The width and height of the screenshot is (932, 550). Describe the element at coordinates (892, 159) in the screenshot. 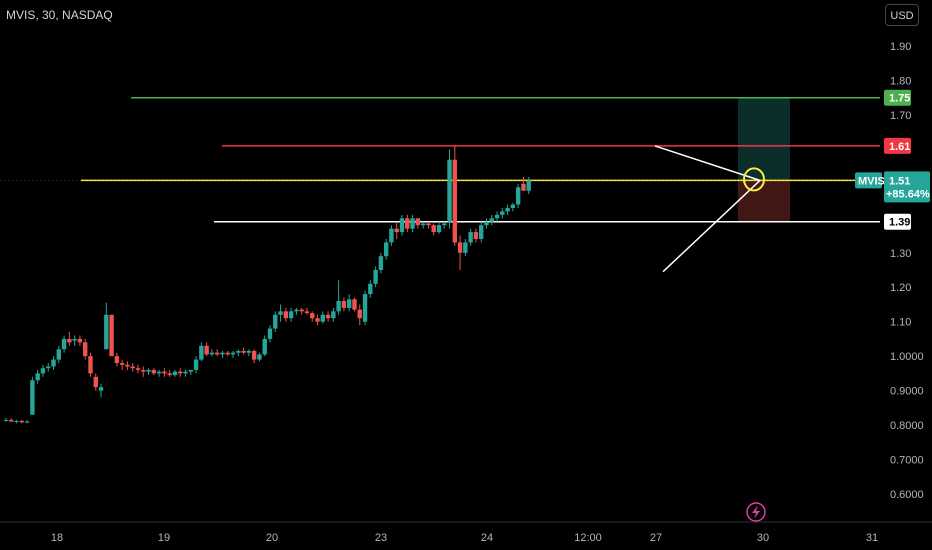

I see `price-tags: 1.75 1.61 1.39 MVIS 1.51+85.64%` at that location.